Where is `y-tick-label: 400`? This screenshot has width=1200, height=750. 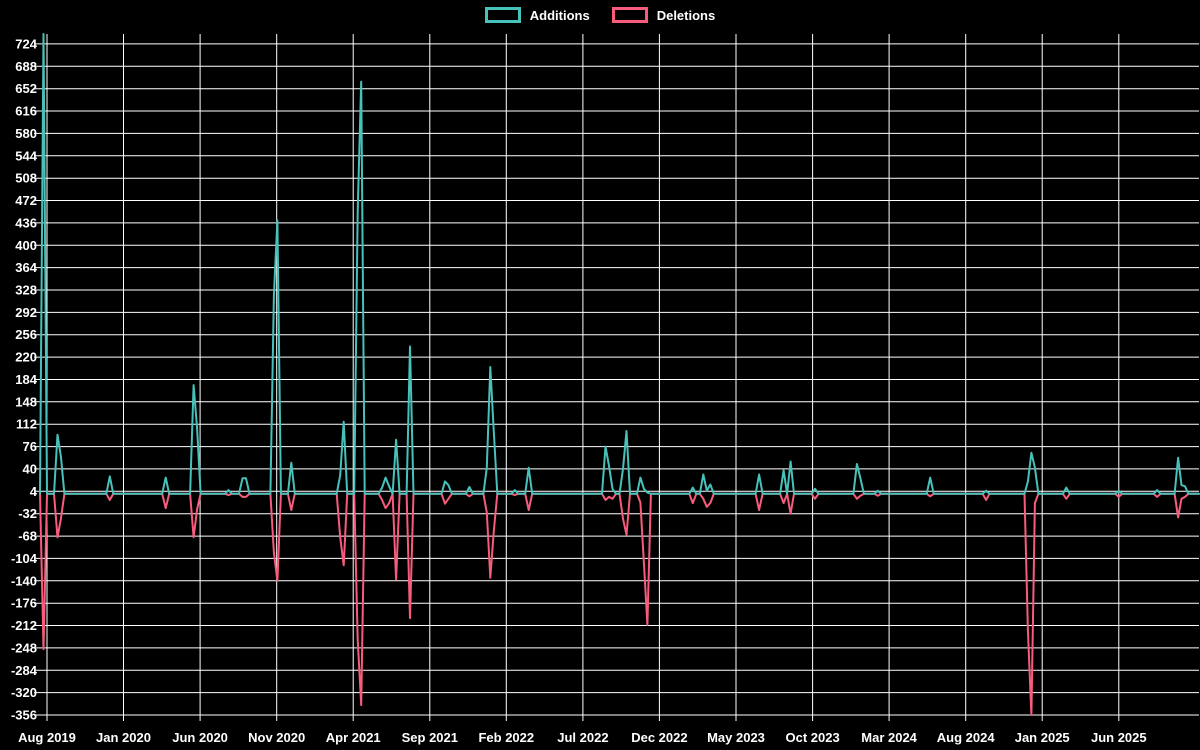 y-tick-label: 400 is located at coordinates (26, 245).